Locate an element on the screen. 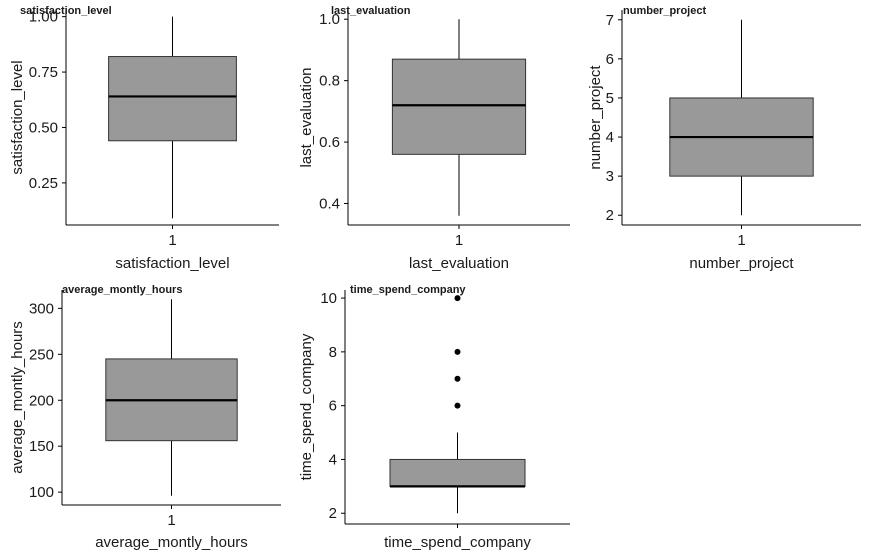  y-tick-label: 100 is located at coordinates (41, 492).